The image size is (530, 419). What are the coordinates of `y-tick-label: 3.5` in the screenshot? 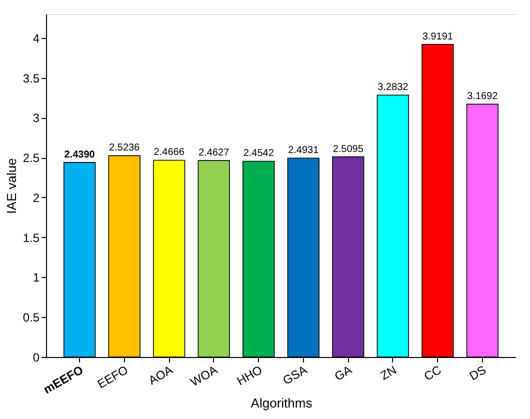 It's located at (31, 78).